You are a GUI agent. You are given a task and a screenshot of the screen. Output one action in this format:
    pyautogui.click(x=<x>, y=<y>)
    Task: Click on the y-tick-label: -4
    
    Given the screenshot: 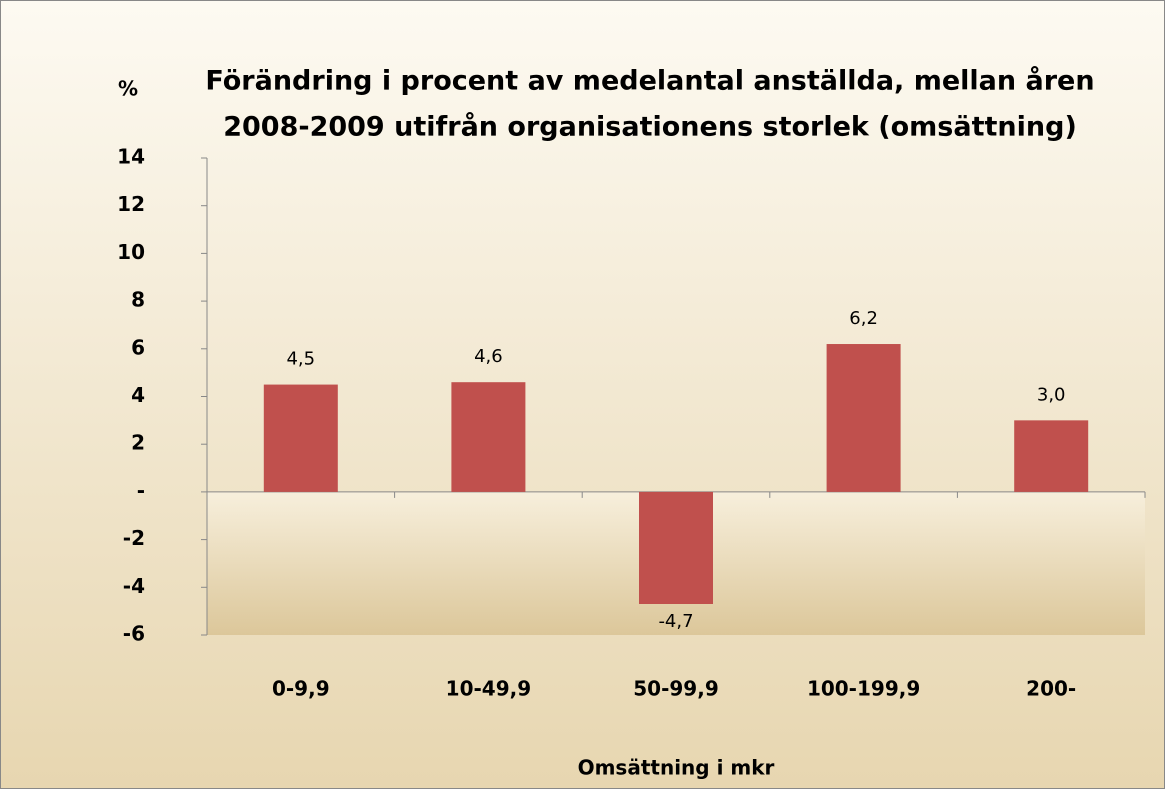 What is the action you would take?
    pyautogui.click(x=134, y=586)
    